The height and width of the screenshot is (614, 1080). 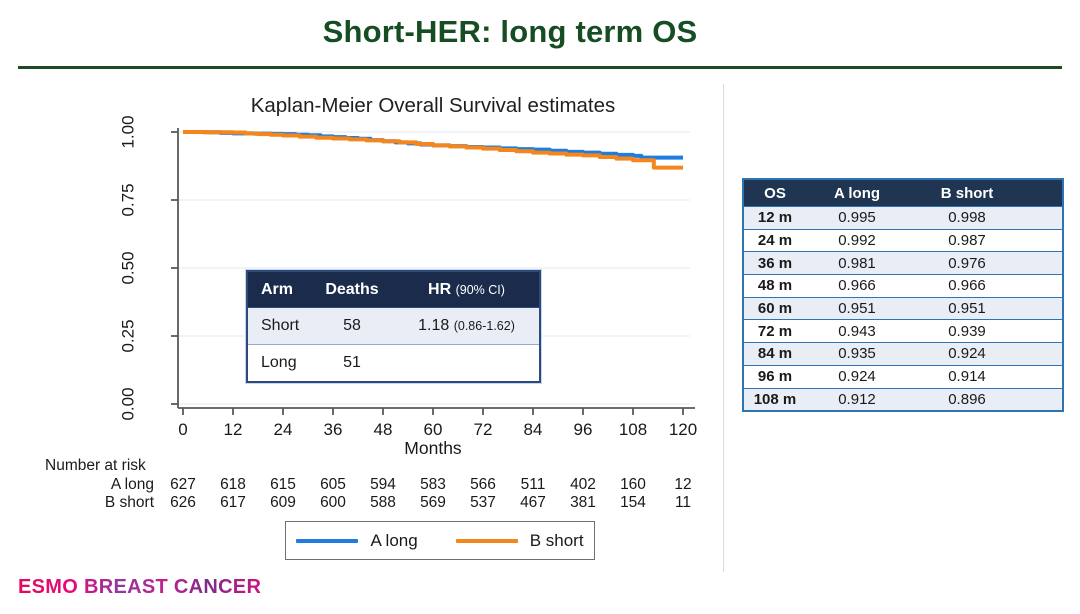 I want to click on os-table-row: 96 m 0.924 0.914, so click(x=903, y=376).